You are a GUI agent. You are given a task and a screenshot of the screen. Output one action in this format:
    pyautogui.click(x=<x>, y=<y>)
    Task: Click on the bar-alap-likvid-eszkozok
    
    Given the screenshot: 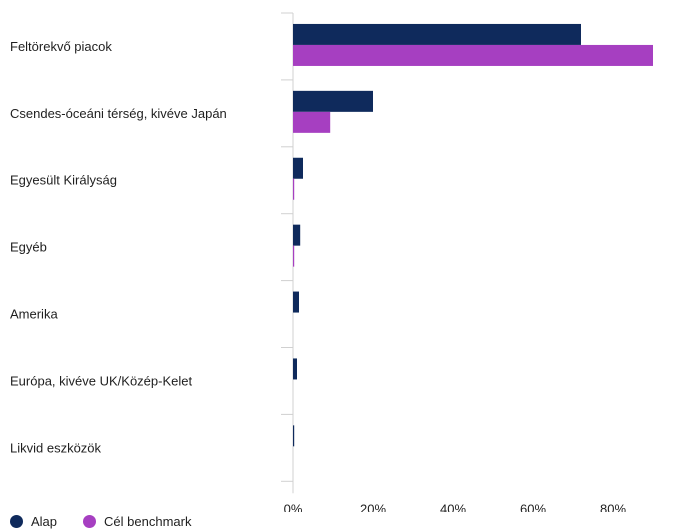 What is the action you would take?
    pyautogui.click(x=294, y=436)
    